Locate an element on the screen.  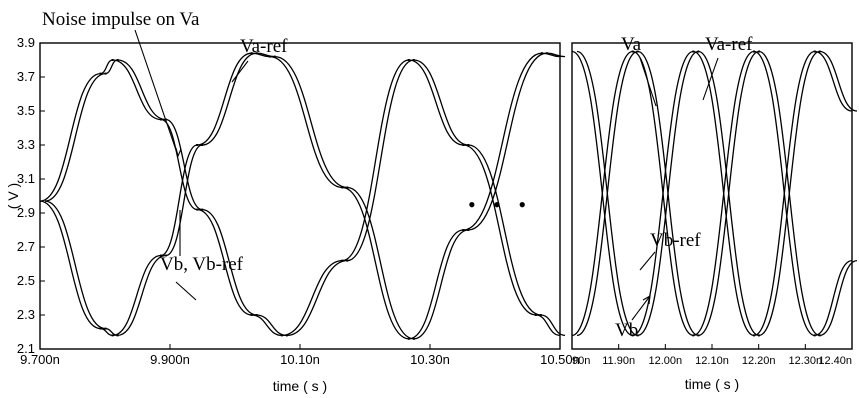
annotation-vb-right: Vb is located at coordinates (626, 330).